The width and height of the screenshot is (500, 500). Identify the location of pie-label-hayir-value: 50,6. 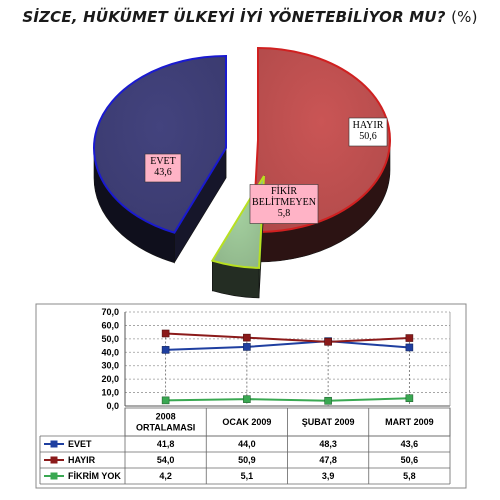
(368, 136).